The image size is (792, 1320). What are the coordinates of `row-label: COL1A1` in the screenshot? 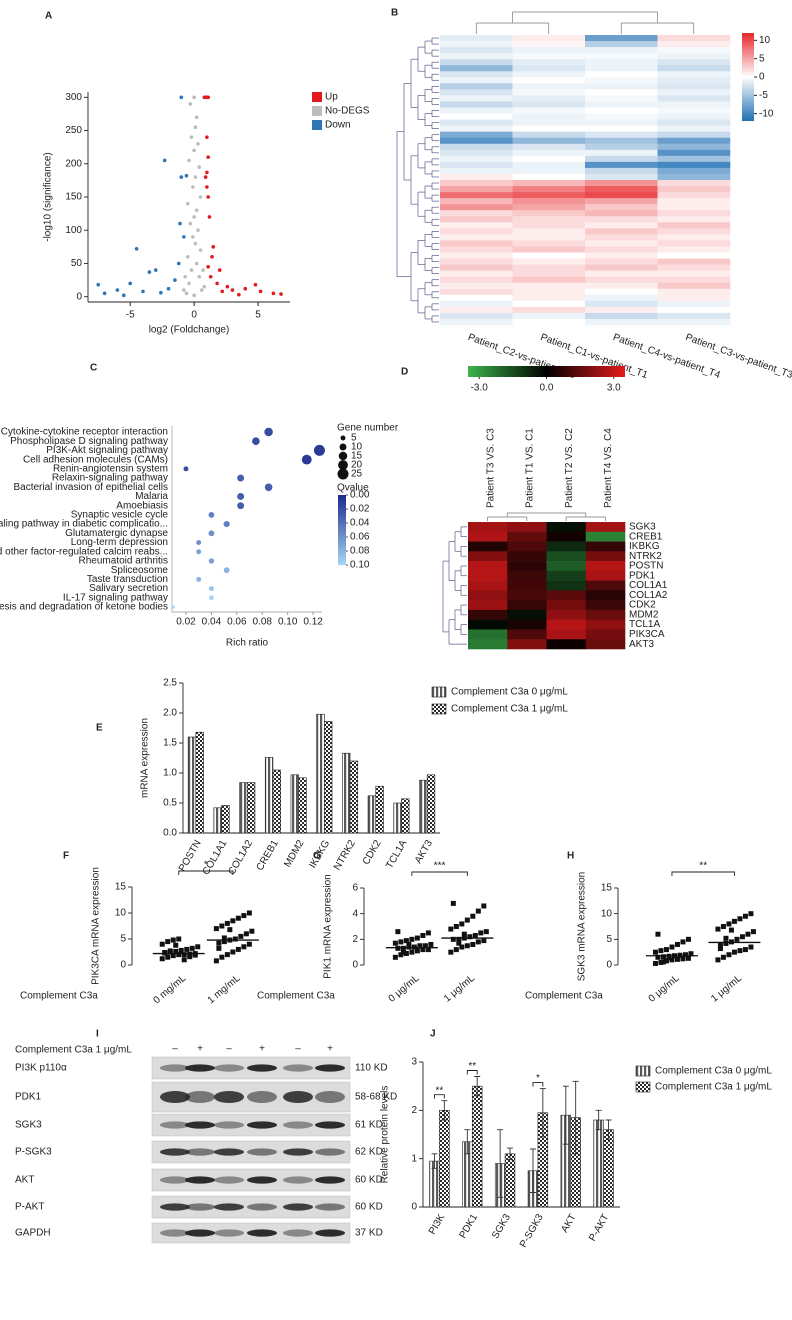 It's located at (648, 585).